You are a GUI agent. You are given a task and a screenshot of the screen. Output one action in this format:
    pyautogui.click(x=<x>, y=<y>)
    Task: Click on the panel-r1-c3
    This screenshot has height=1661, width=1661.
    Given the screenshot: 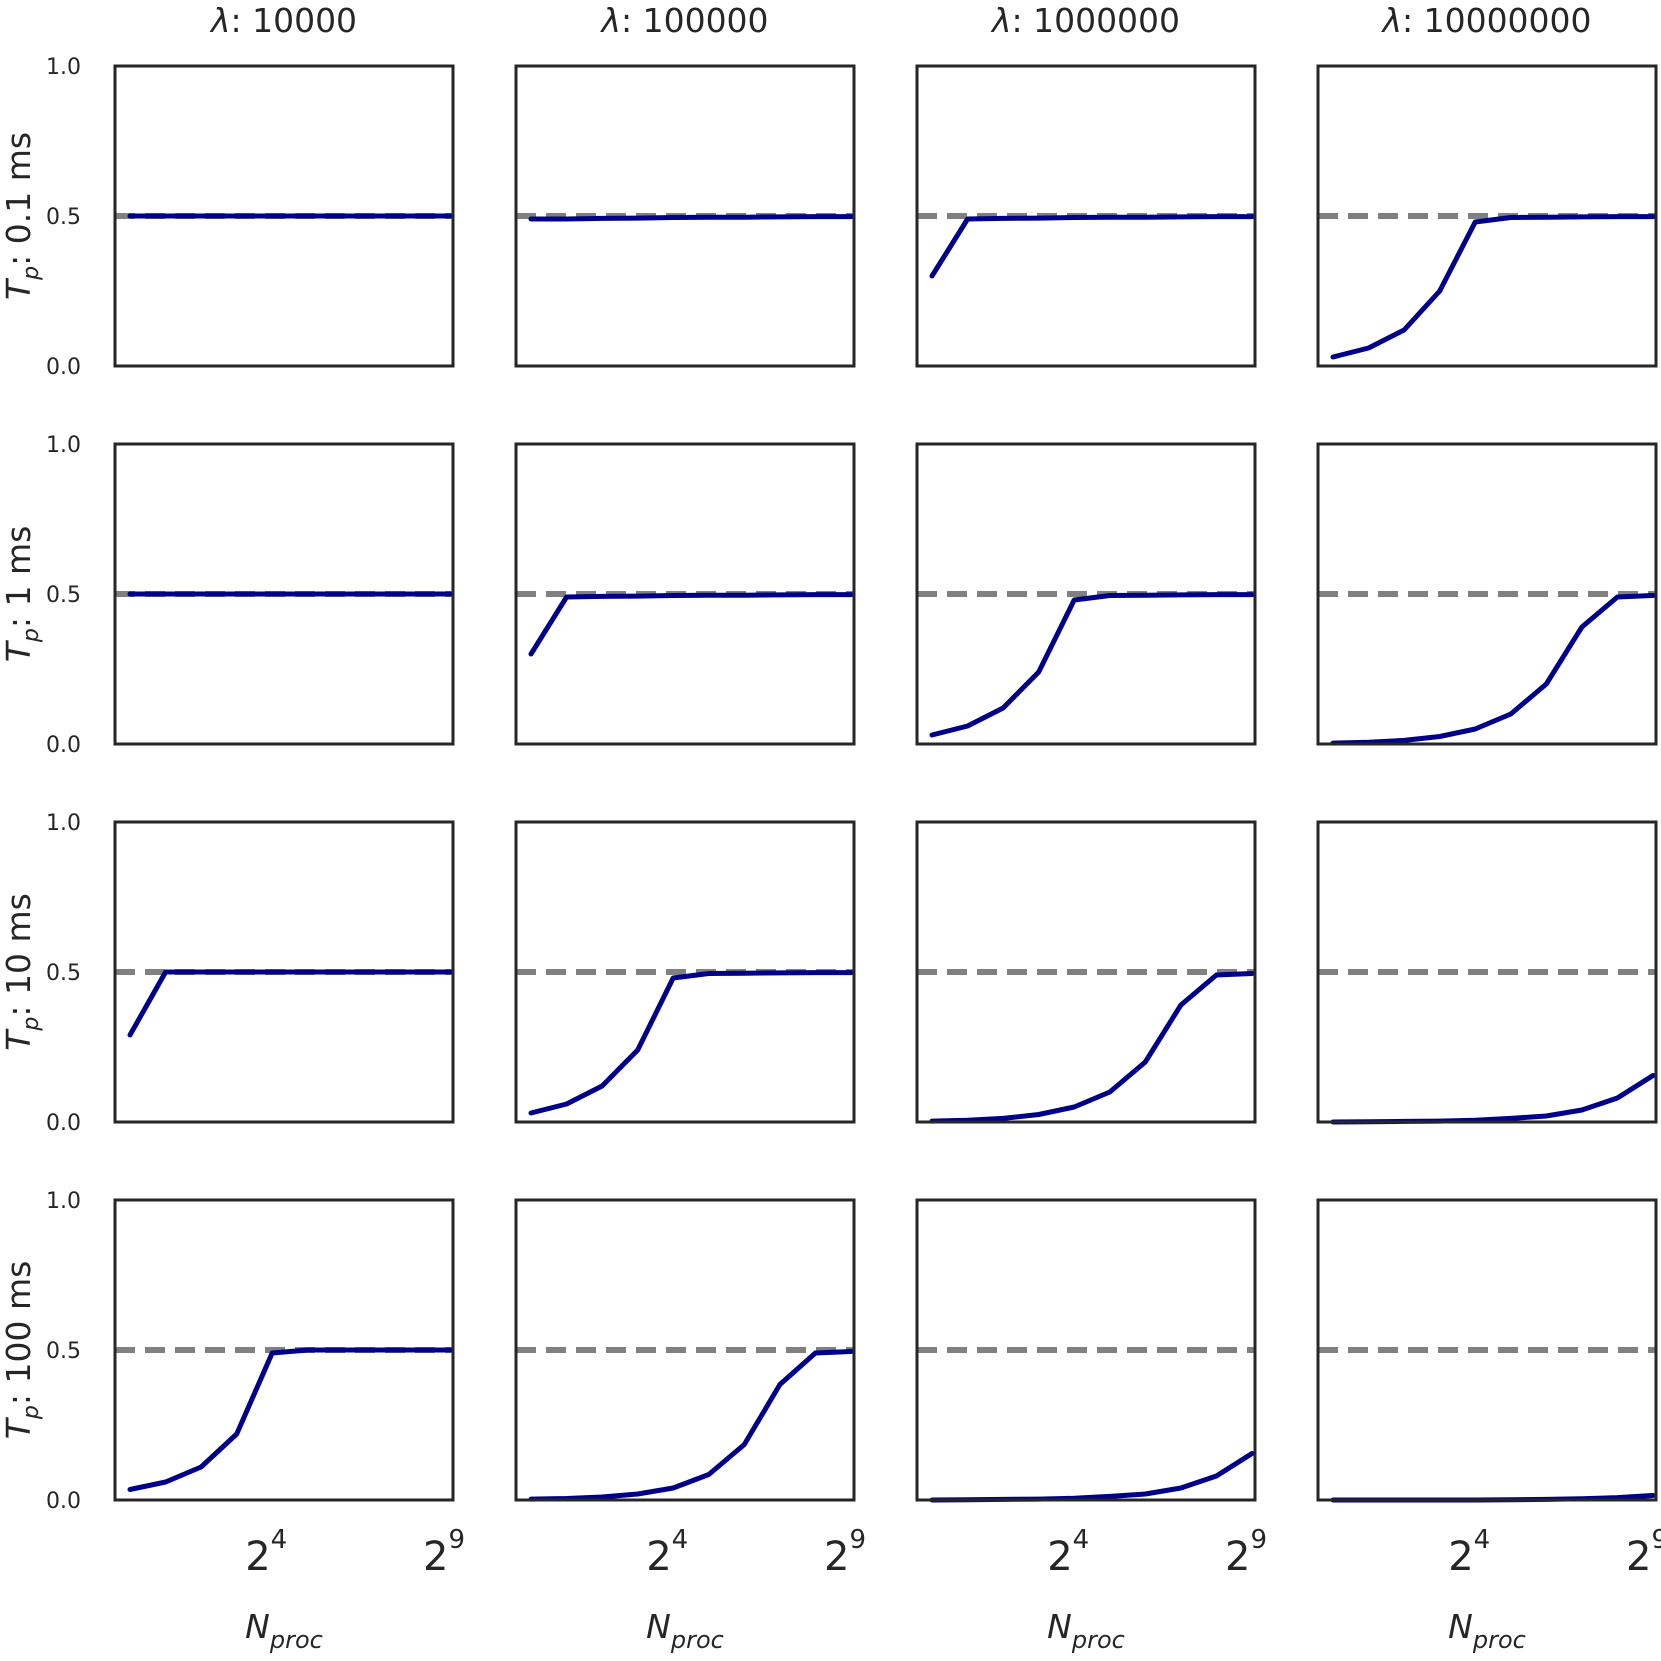 What is the action you would take?
    pyautogui.click(x=1086, y=216)
    